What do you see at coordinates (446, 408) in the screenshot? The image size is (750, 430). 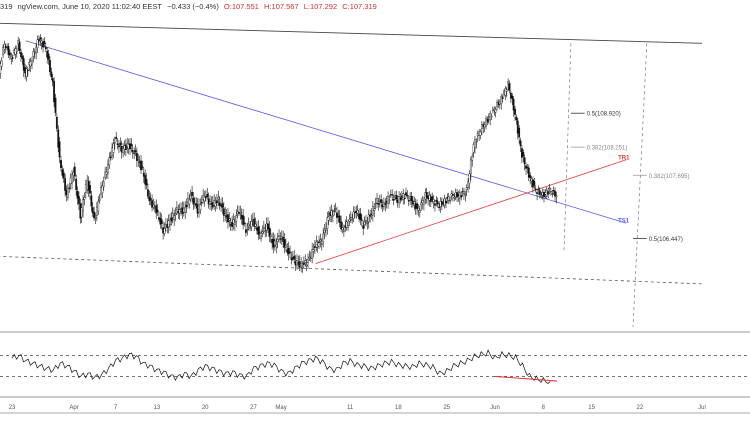 I see `x-tick-label: 25` at bounding box center [446, 408].